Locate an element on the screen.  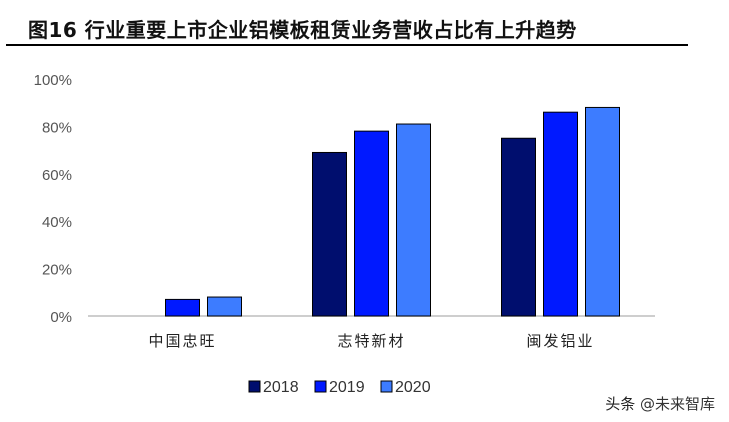
y-tick-label: 40% is located at coordinates (57, 222).